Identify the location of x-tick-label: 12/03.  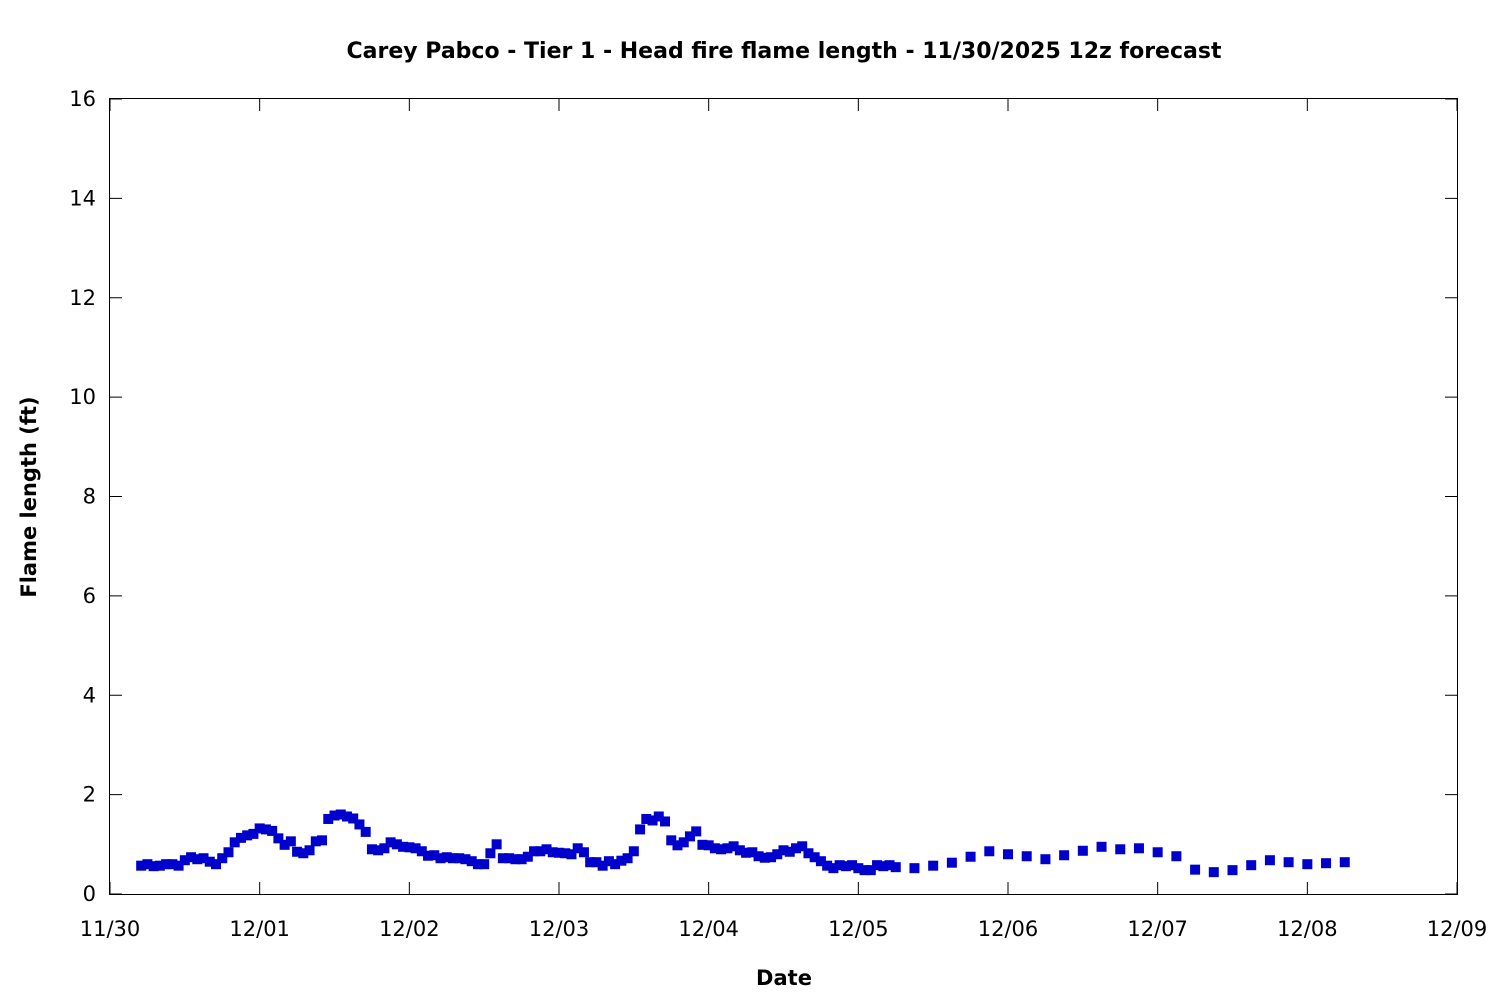
(559, 929).